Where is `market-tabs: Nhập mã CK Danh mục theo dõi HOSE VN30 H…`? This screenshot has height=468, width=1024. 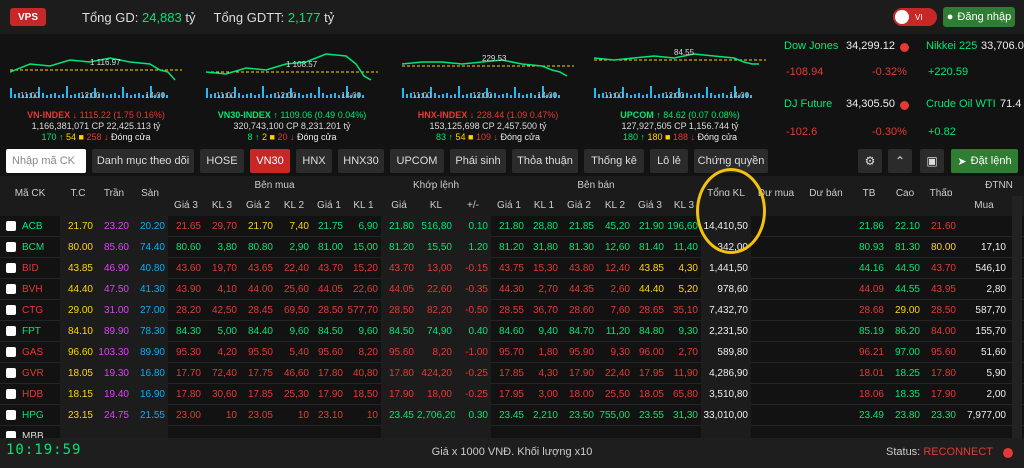
market-tabs: Nhập mã CK Danh mục theo dõi HOSE VN30 H… is located at coordinates (512, 161).